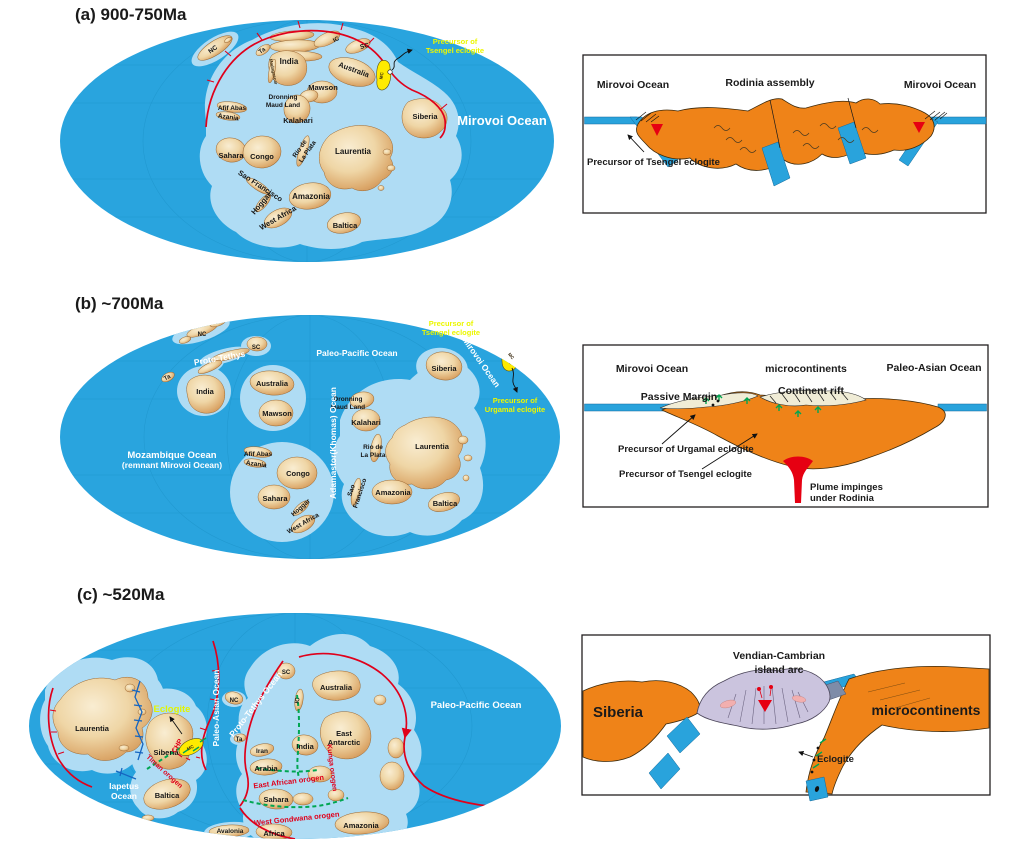  What do you see at coordinates (842, 498) in the screenshot?
I see `section-b-plume-note-2: under Rodinia` at bounding box center [842, 498].